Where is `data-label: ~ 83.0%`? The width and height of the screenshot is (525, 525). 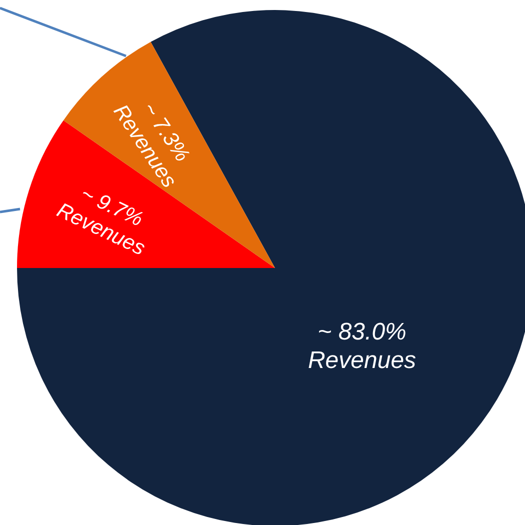
data-label: ~ 83.0% is located at coordinates (362, 332).